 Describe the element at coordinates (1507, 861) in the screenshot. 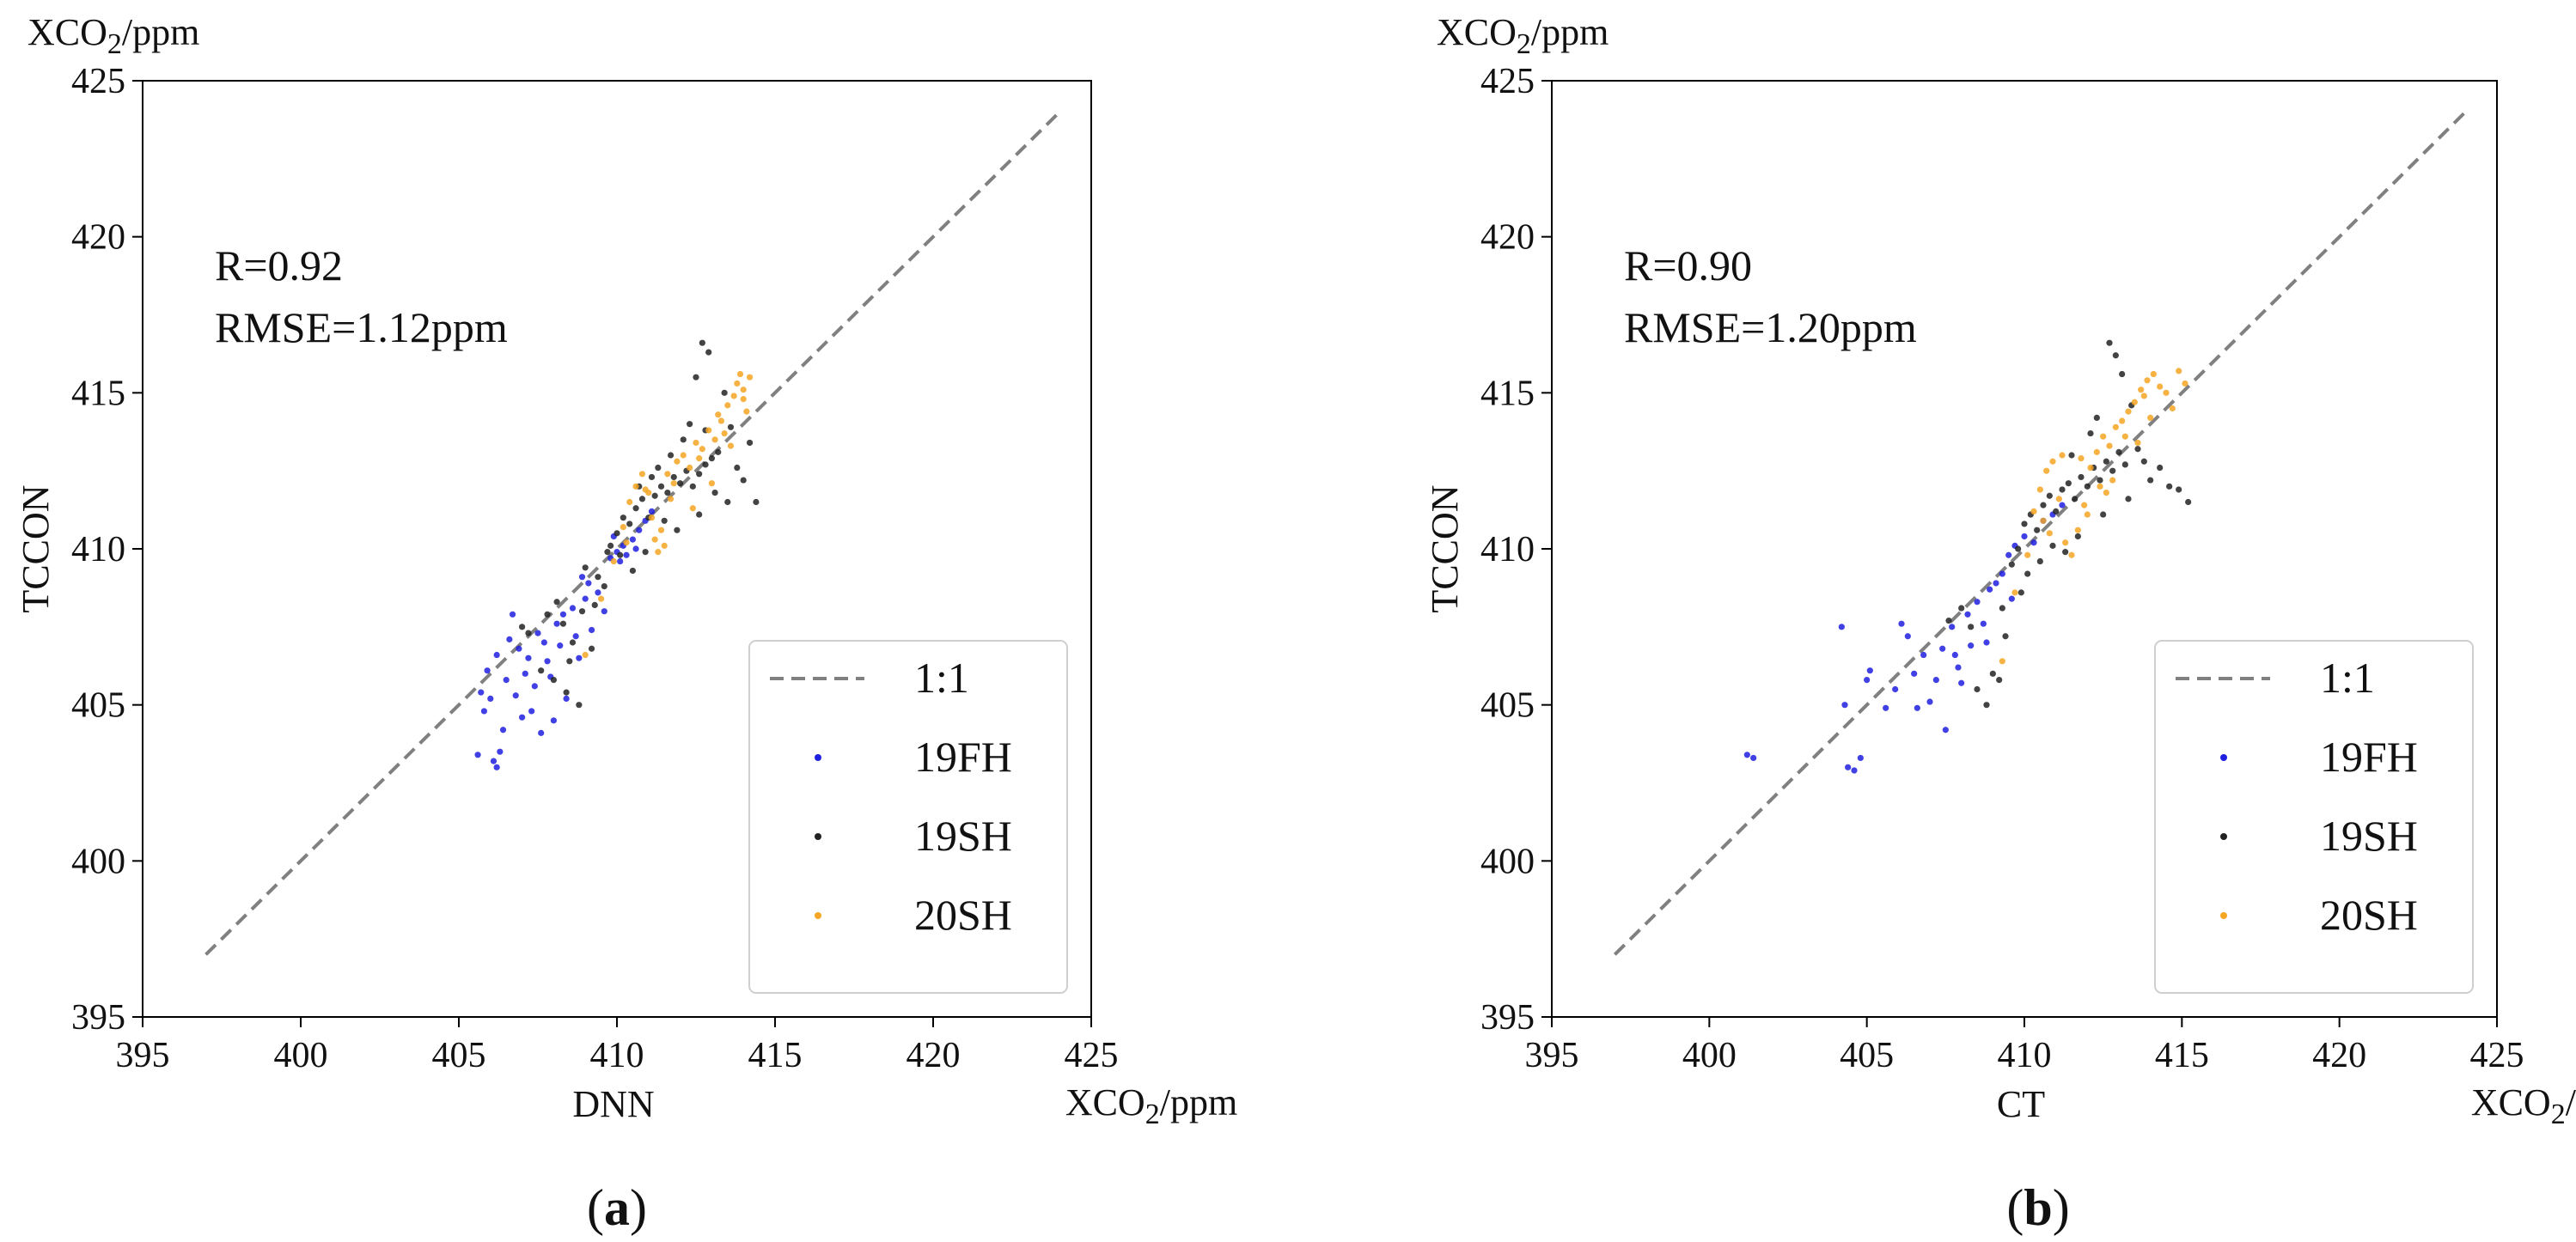

I see `y-tick-label: 400` at that location.